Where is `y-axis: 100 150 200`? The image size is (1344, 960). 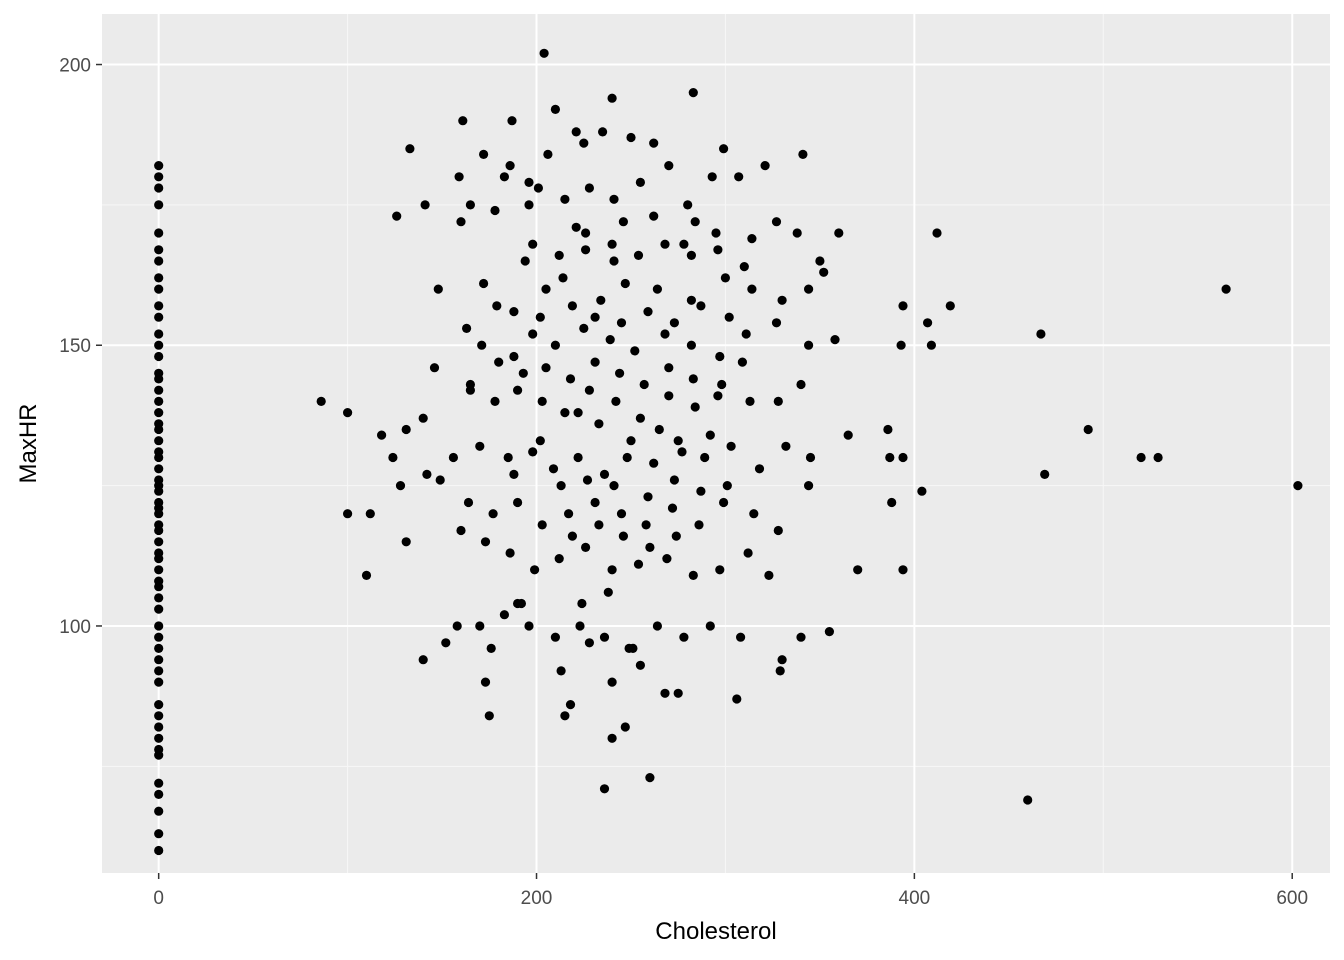 y-axis: 100 150 200 is located at coordinates (80, 347).